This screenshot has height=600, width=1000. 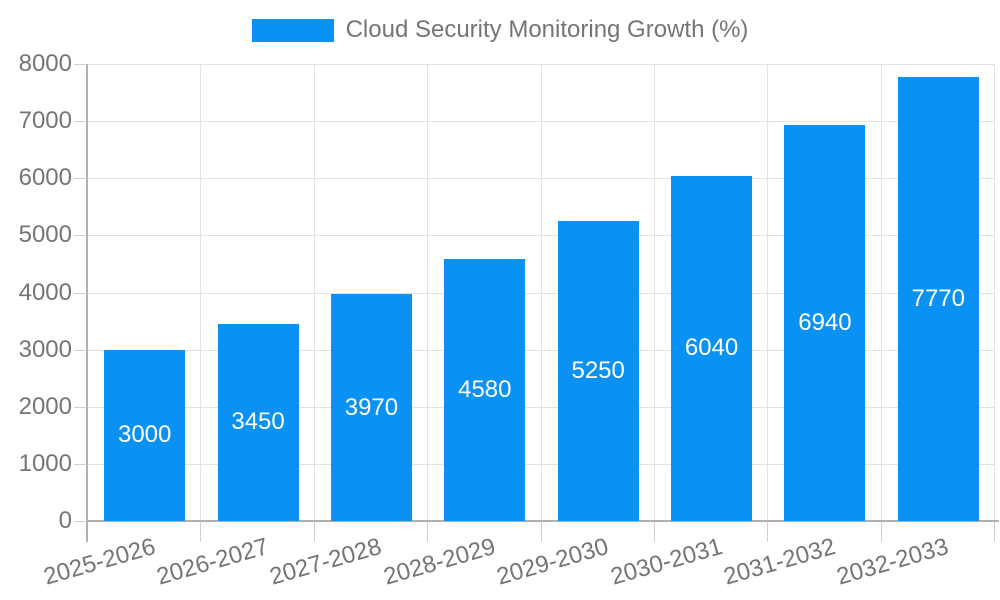 I want to click on bar: 3000, so click(x=145, y=435).